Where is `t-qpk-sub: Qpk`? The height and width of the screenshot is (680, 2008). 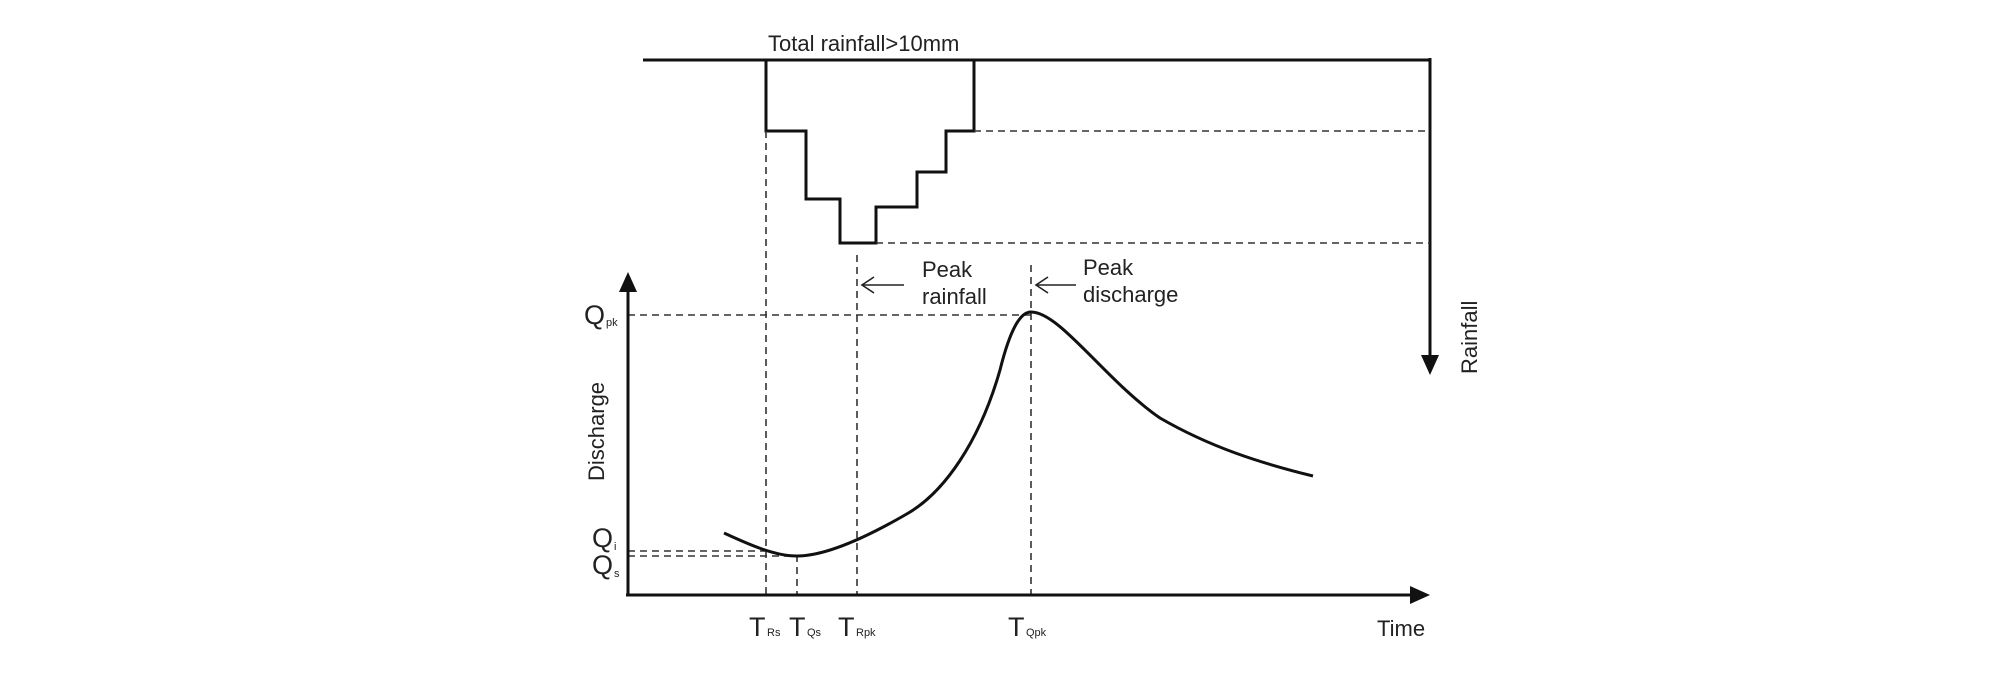 t-qpk-sub: Qpk is located at coordinates (1036, 633).